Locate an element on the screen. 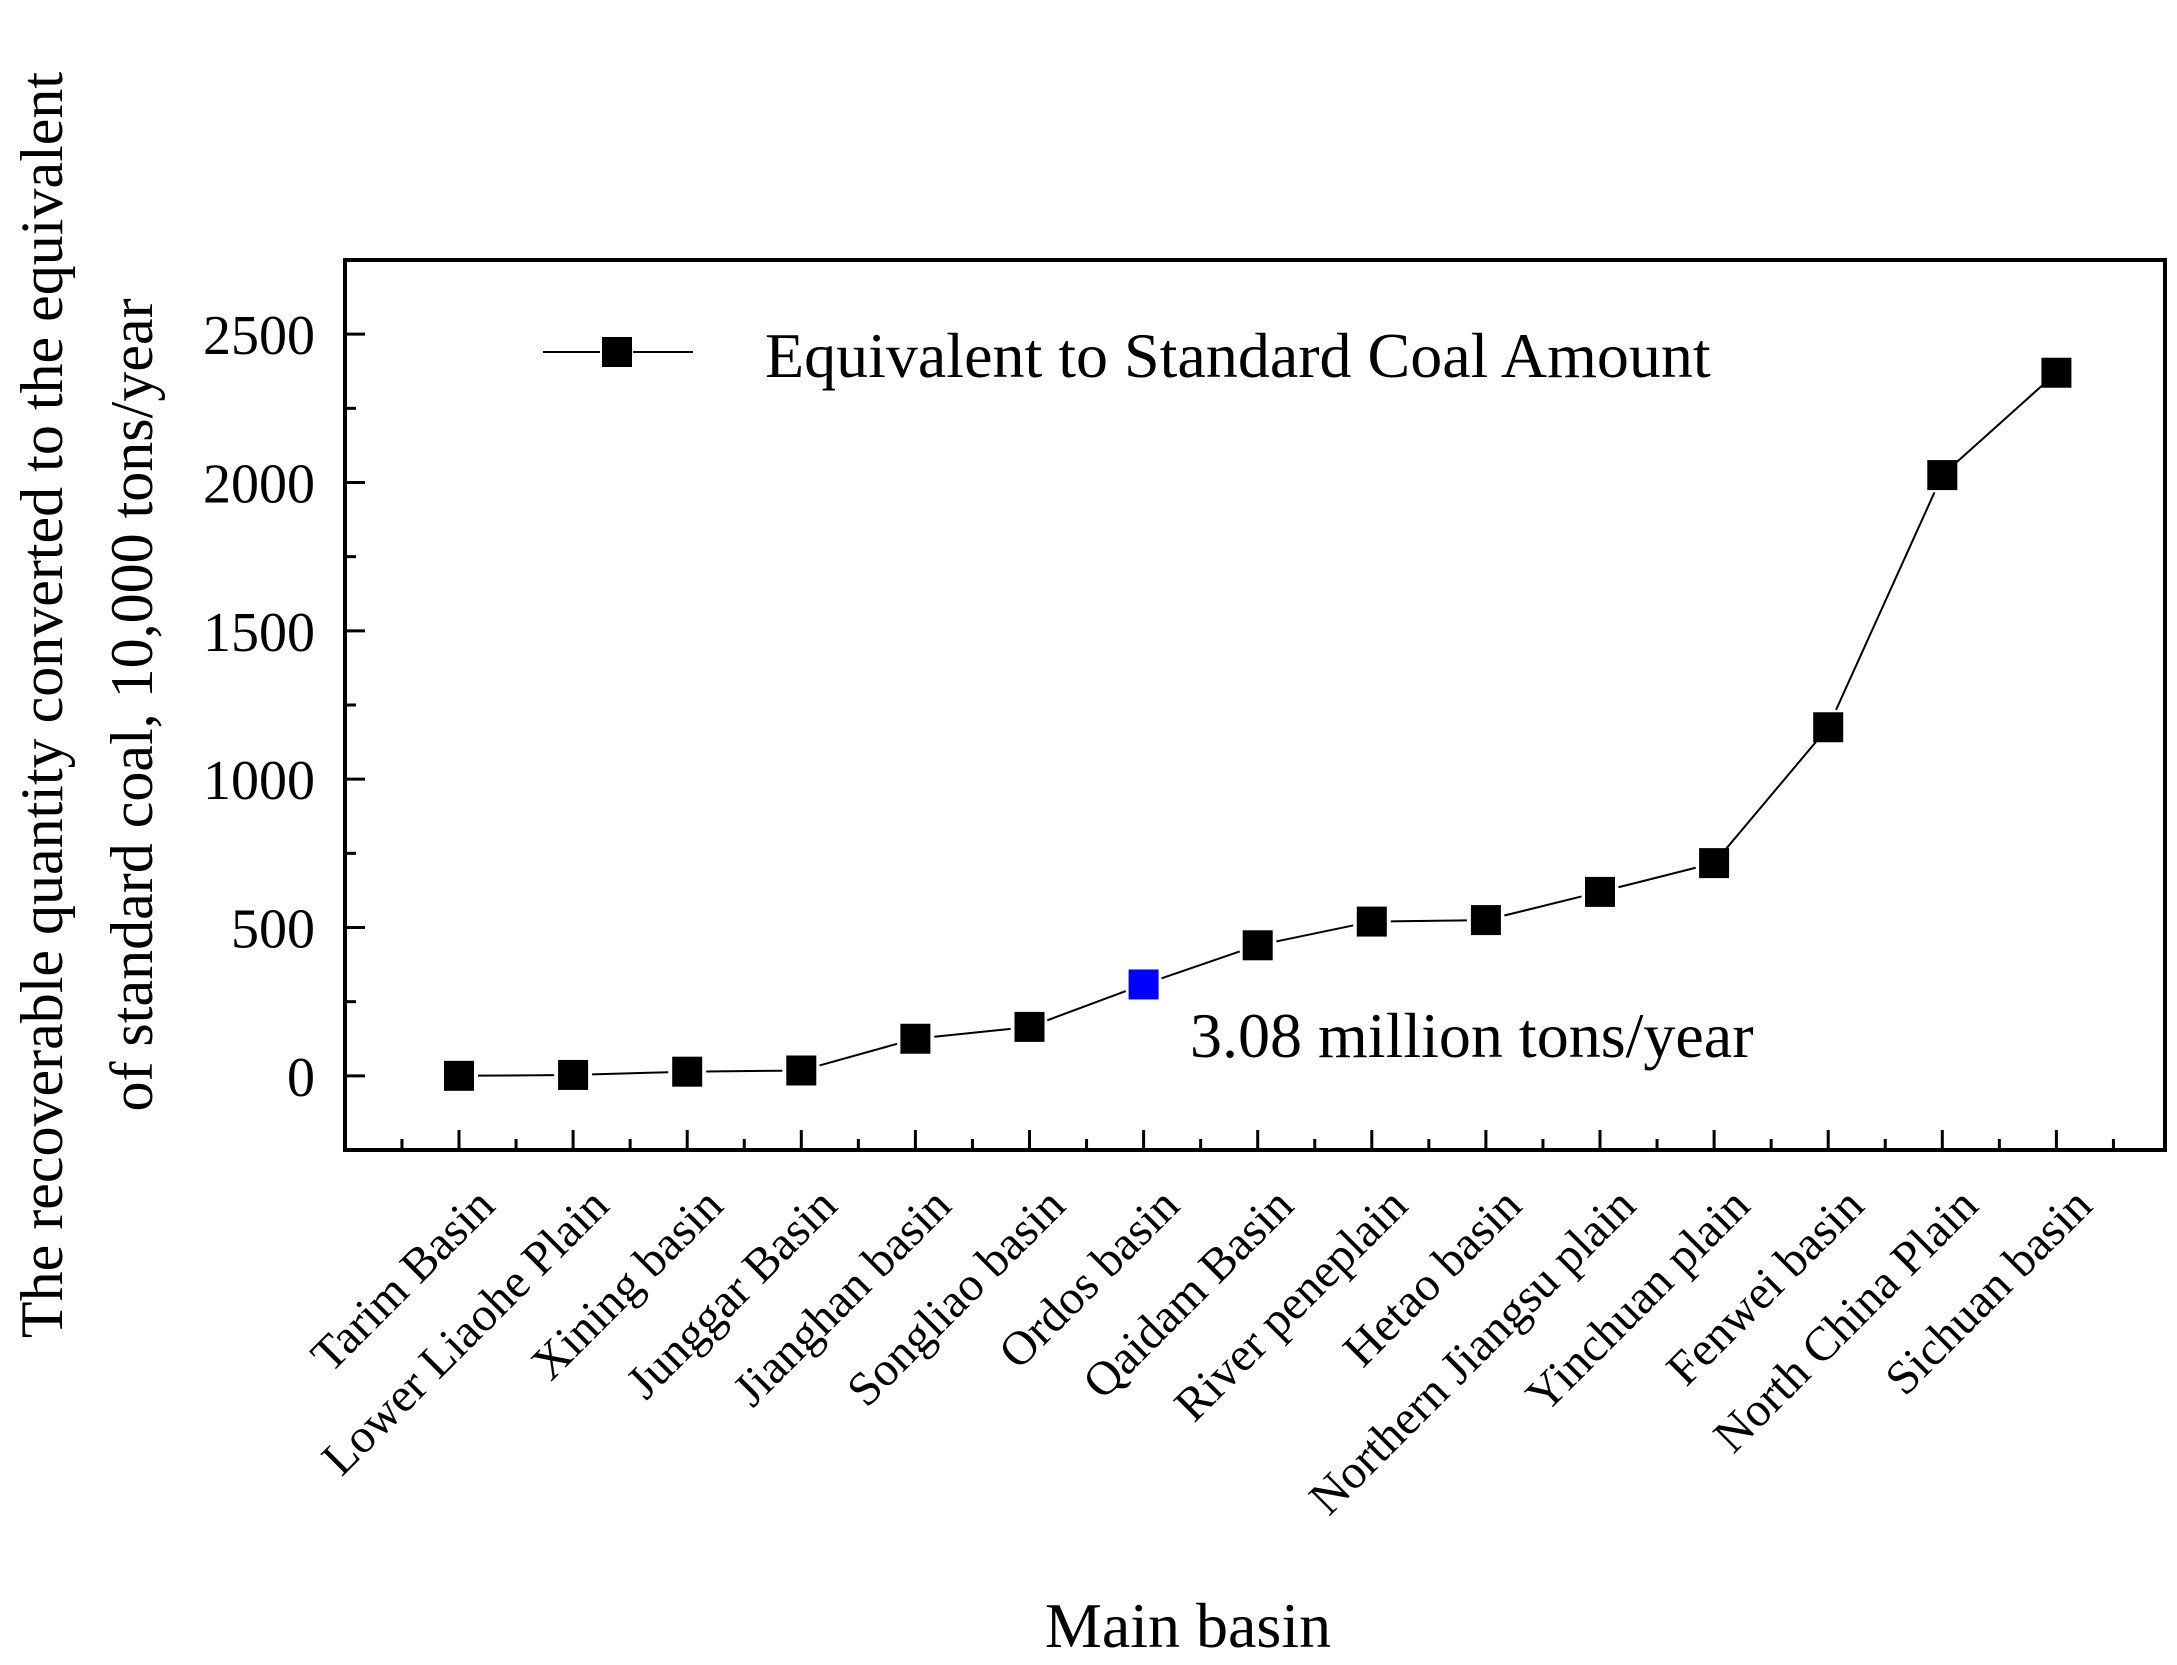  y-tick-label: 2500 is located at coordinates (259, 336).